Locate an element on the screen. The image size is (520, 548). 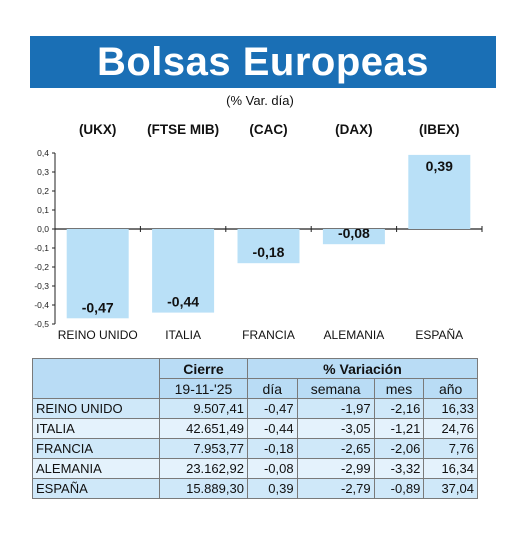
cell-cierre: 7.953,77 is located at coordinates (203, 448).